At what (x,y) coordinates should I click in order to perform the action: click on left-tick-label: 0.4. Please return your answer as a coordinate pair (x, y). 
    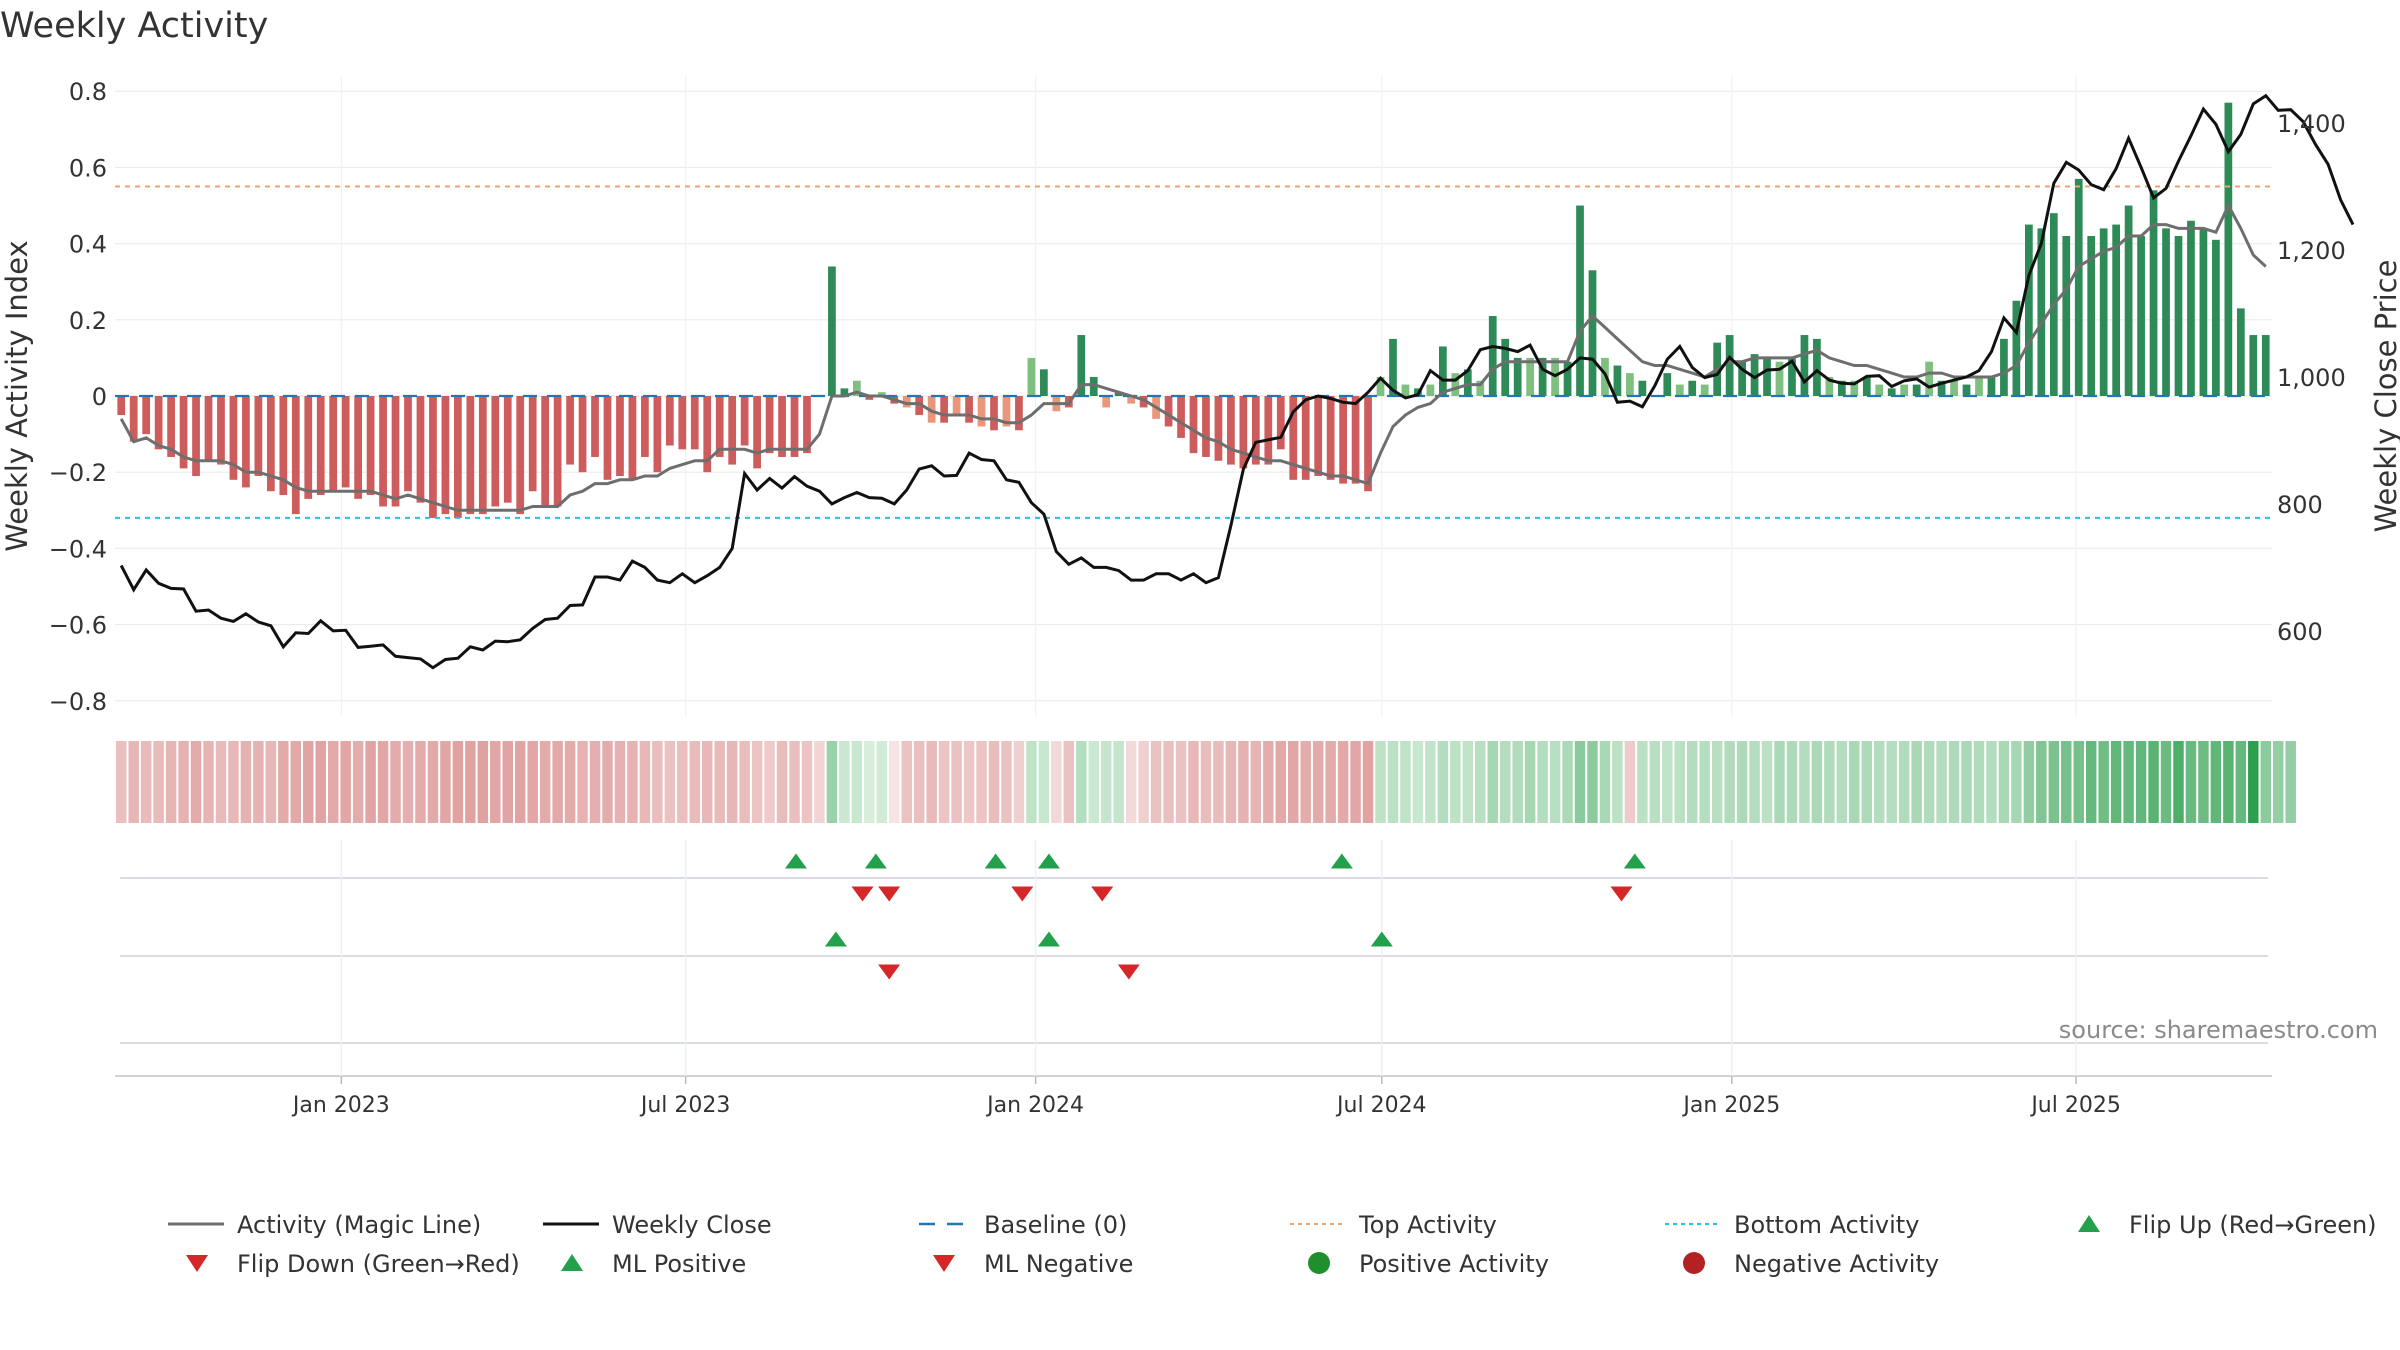
    Looking at the image, I should click on (88, 245).